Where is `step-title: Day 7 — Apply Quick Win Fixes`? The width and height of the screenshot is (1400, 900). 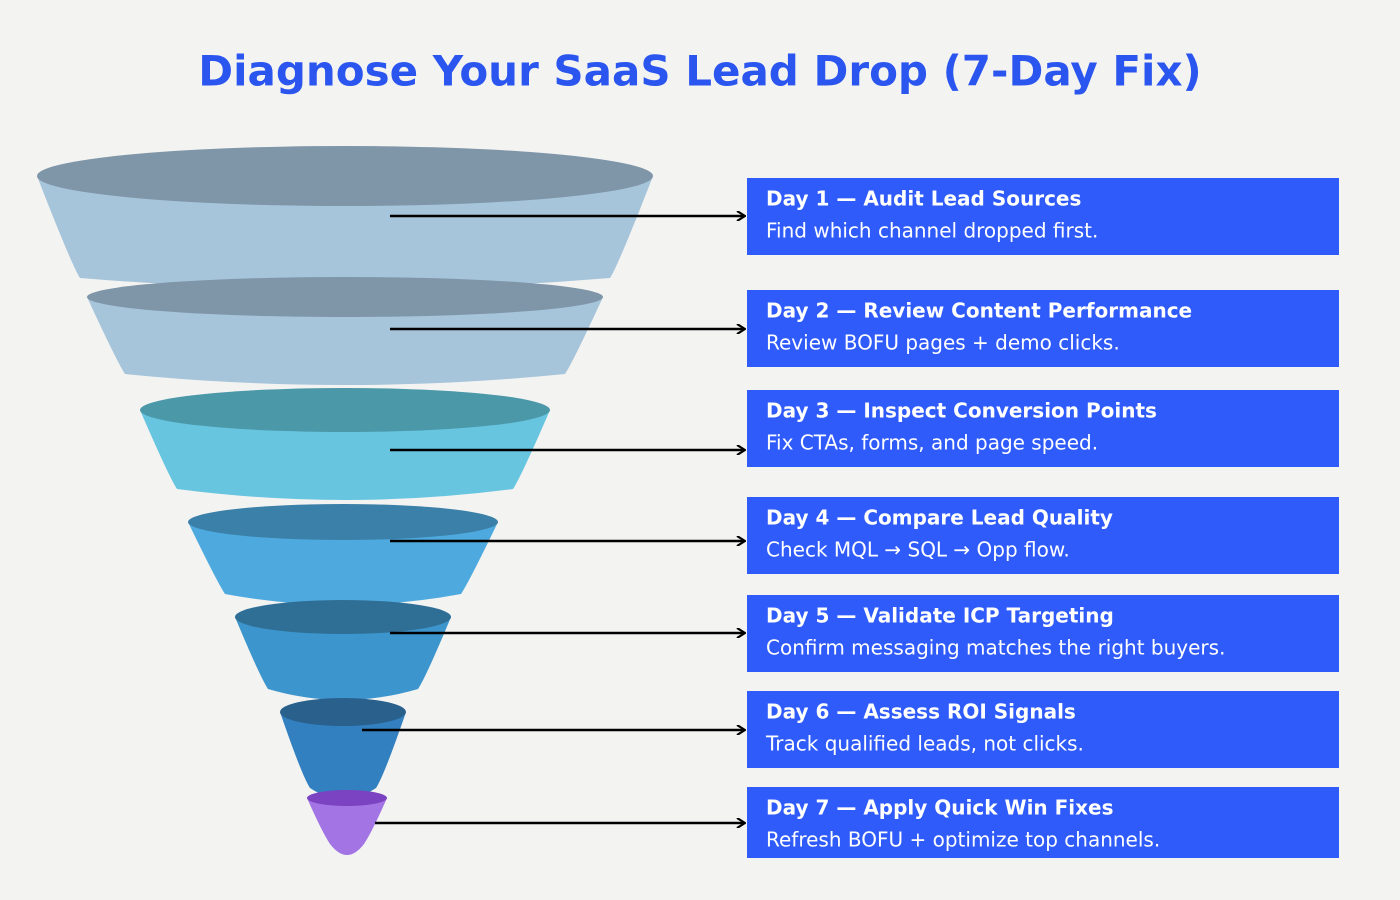
step-title: Day 7 — Apply Quick Win Fixes is located at coordinates (940, 808).